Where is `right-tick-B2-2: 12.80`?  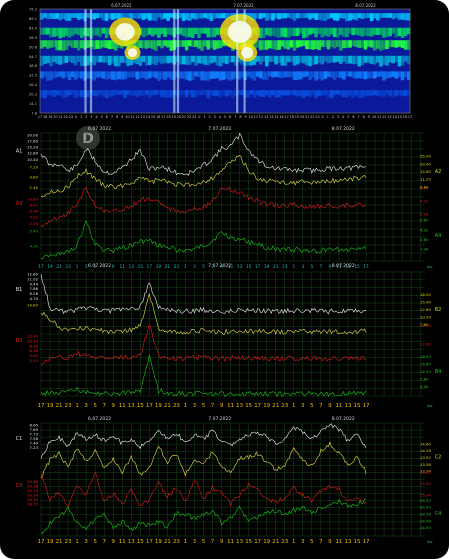 right-tick-B2-2: 12.80 is located at coordinates (425, 309).